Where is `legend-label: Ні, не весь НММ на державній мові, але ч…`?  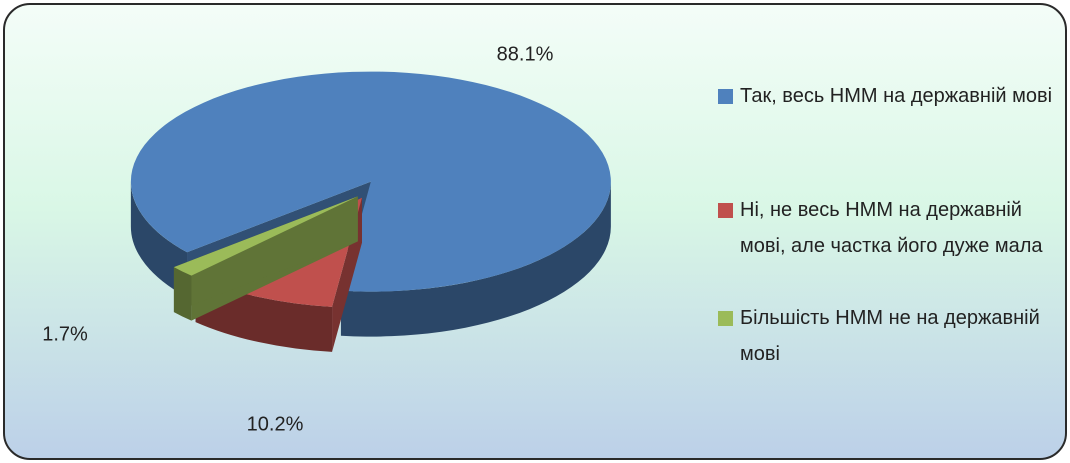
legend-label: Ні, не весь НММ на державній мові, але ч… is located at coordinates (891, 228).